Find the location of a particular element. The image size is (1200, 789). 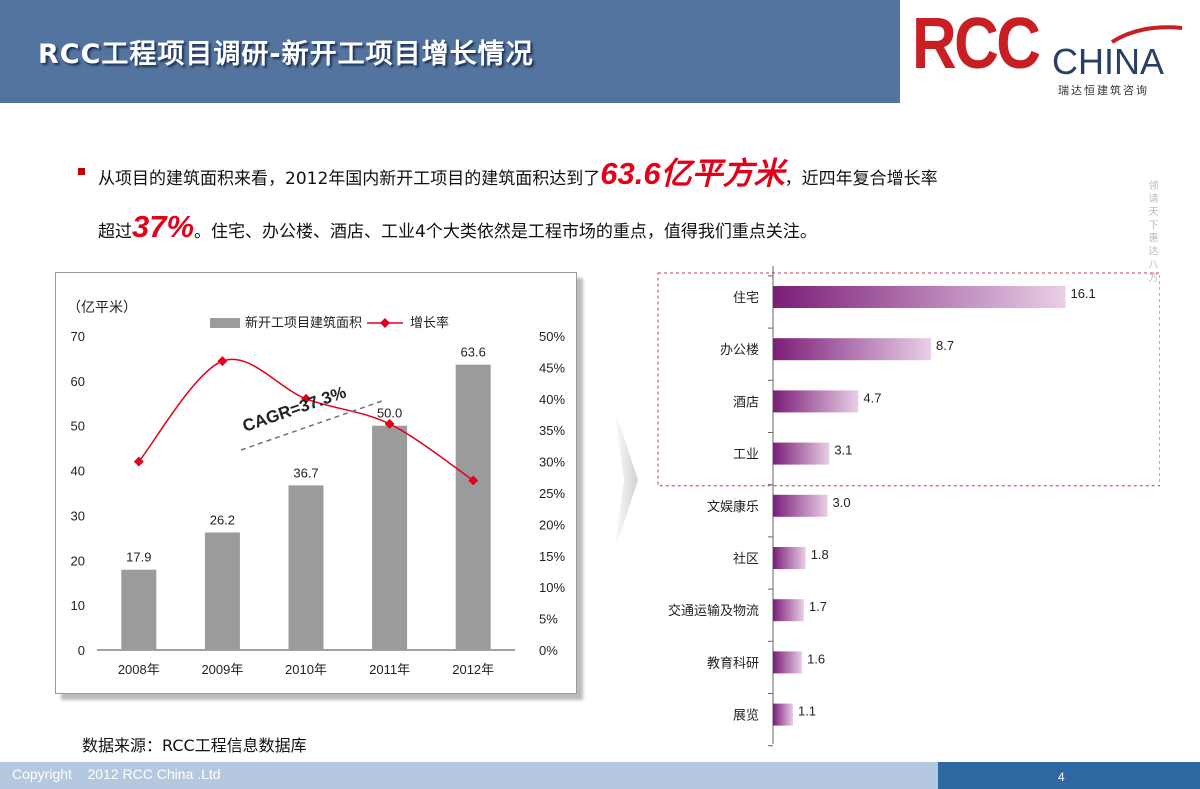

growth-rate-line is located at coordinates (306, 420).